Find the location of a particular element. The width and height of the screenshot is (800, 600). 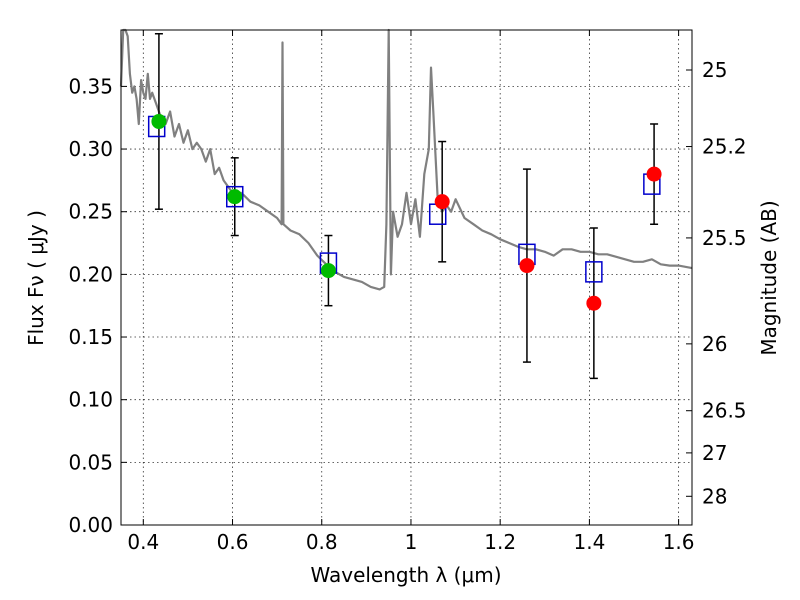

right-tick-label: 26 is located at coordinates (714, 344).